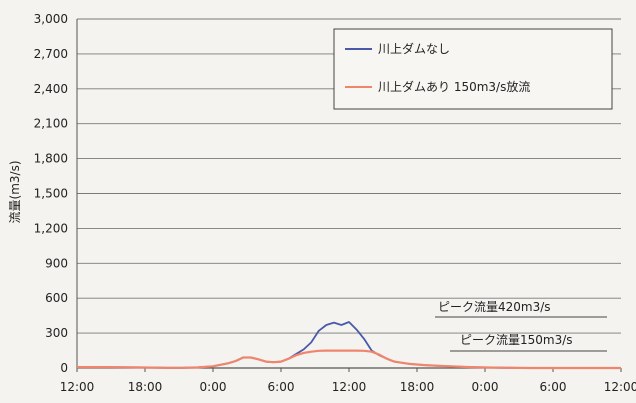  What do you see at coordinates (51, 159) in the screenshot?
I see `y-tick-label: 1,800` at bounding box center [51, 159].